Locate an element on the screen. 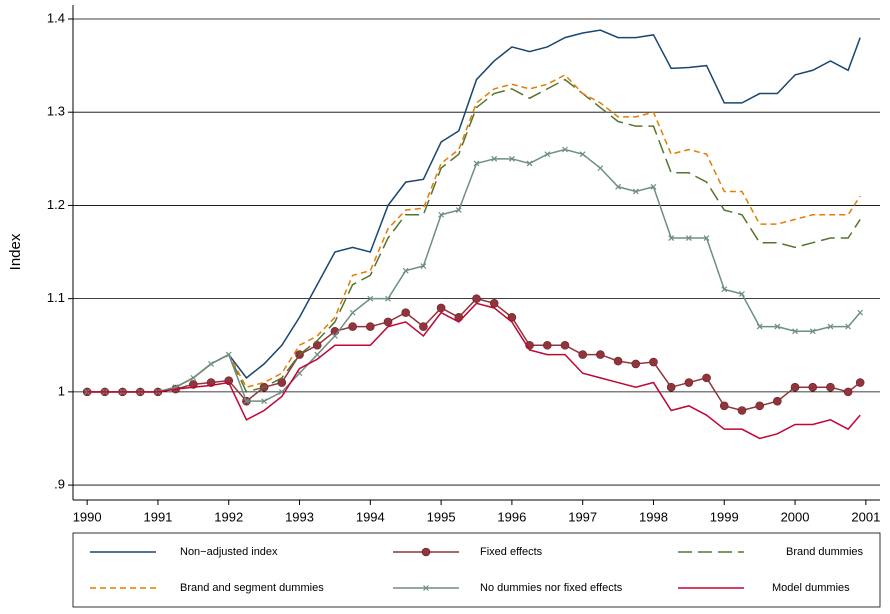 The width and height of the screenshot is (890, 614). x-tick-label: 1999 is located at coordinates (724, 516).